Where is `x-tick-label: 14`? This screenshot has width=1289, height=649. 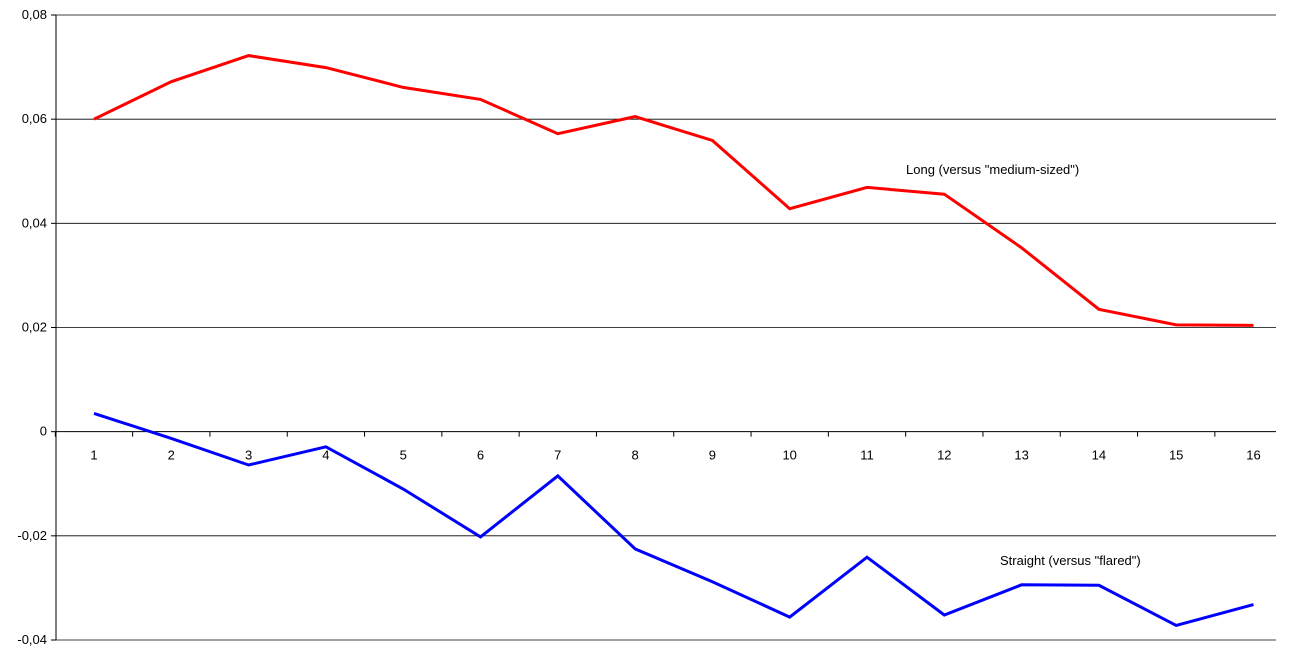
x-tick-label: 14 is located at coordinates (1099, 455).